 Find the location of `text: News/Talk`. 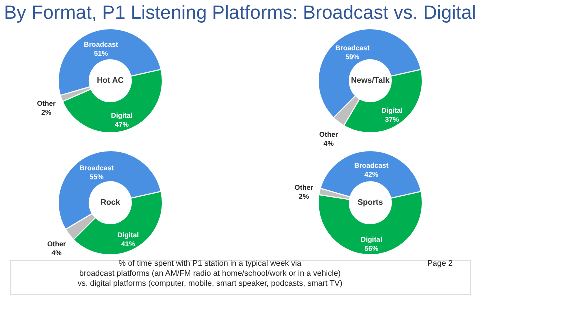

text: News/Talk is located at coordinates (370, 80).